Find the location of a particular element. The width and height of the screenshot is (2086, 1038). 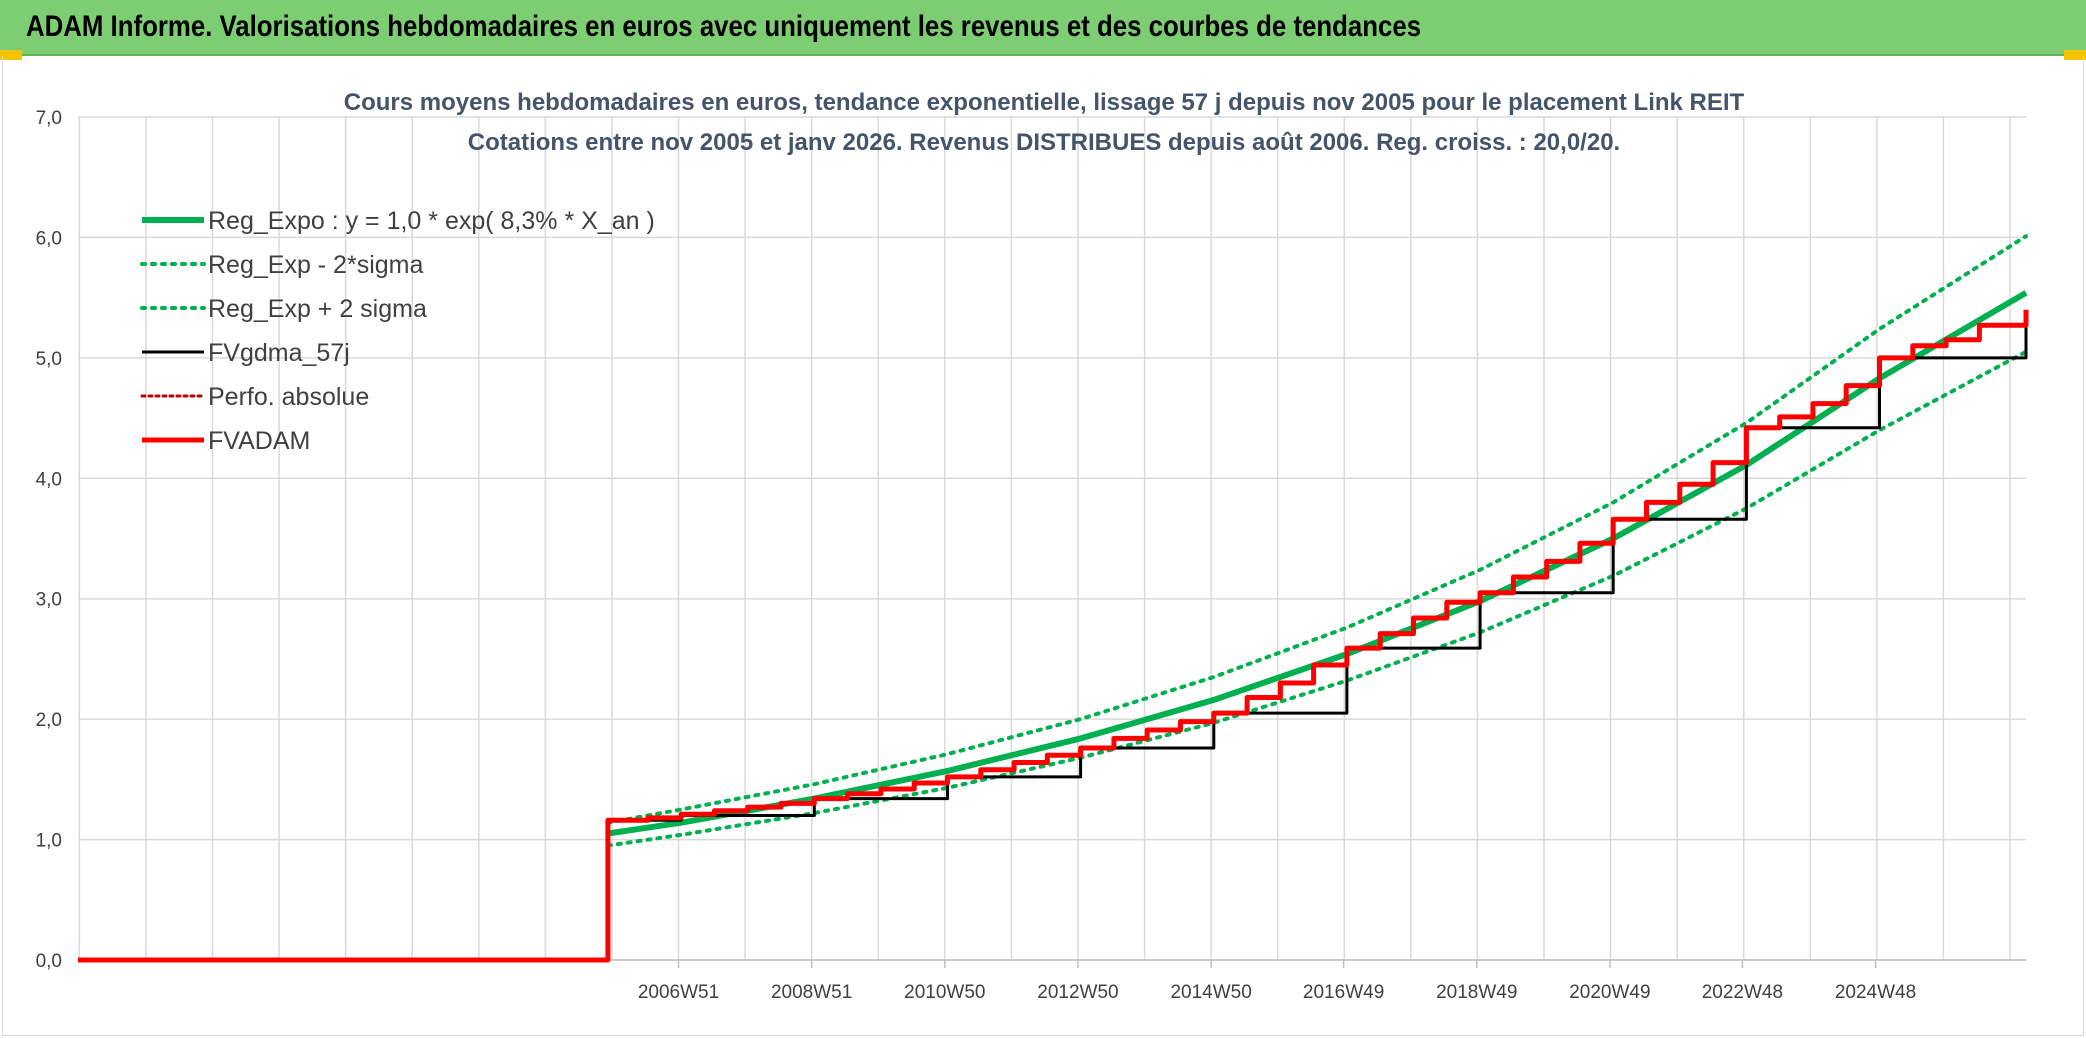

x-tick-label: 2008W51 is located at coordinates (811, 992).